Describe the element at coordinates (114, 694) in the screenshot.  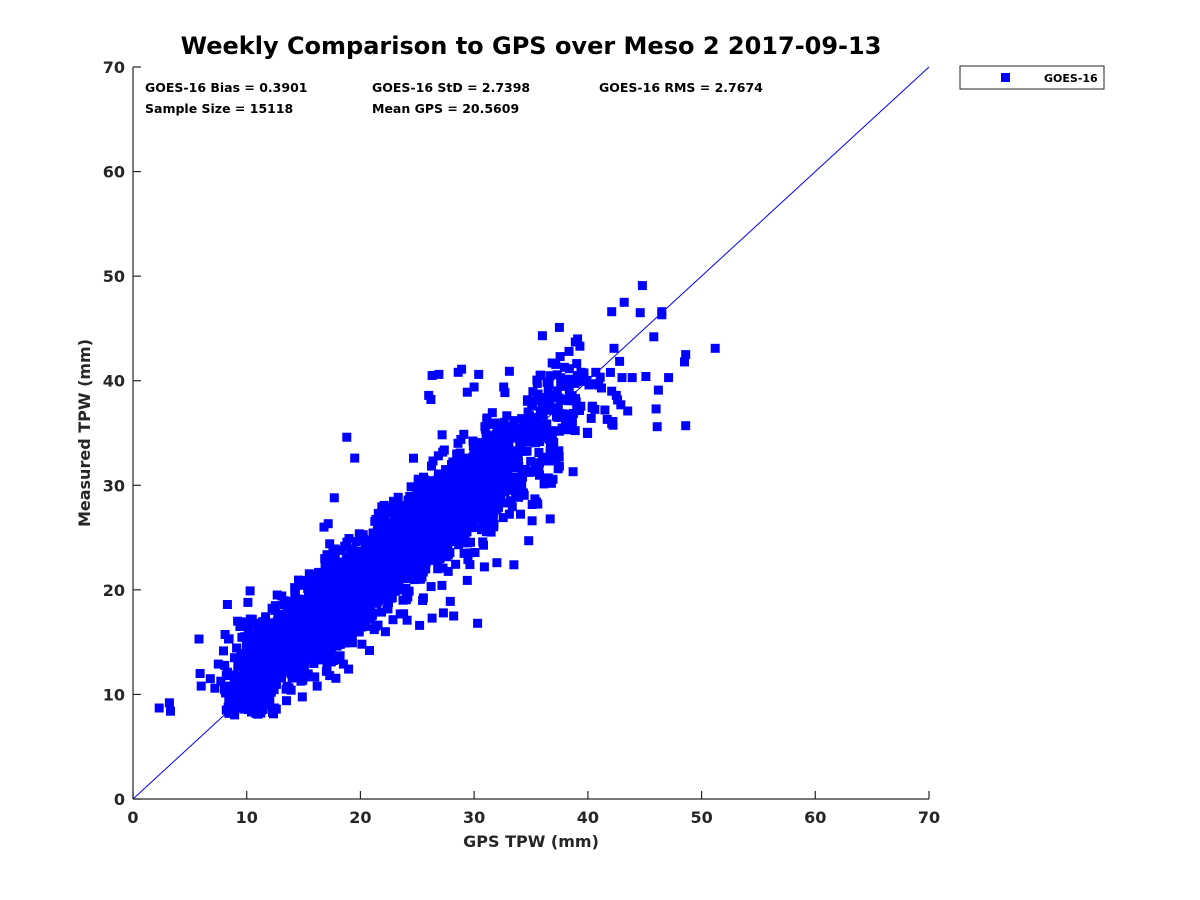
I see `y-tick-label: 10` at that location.